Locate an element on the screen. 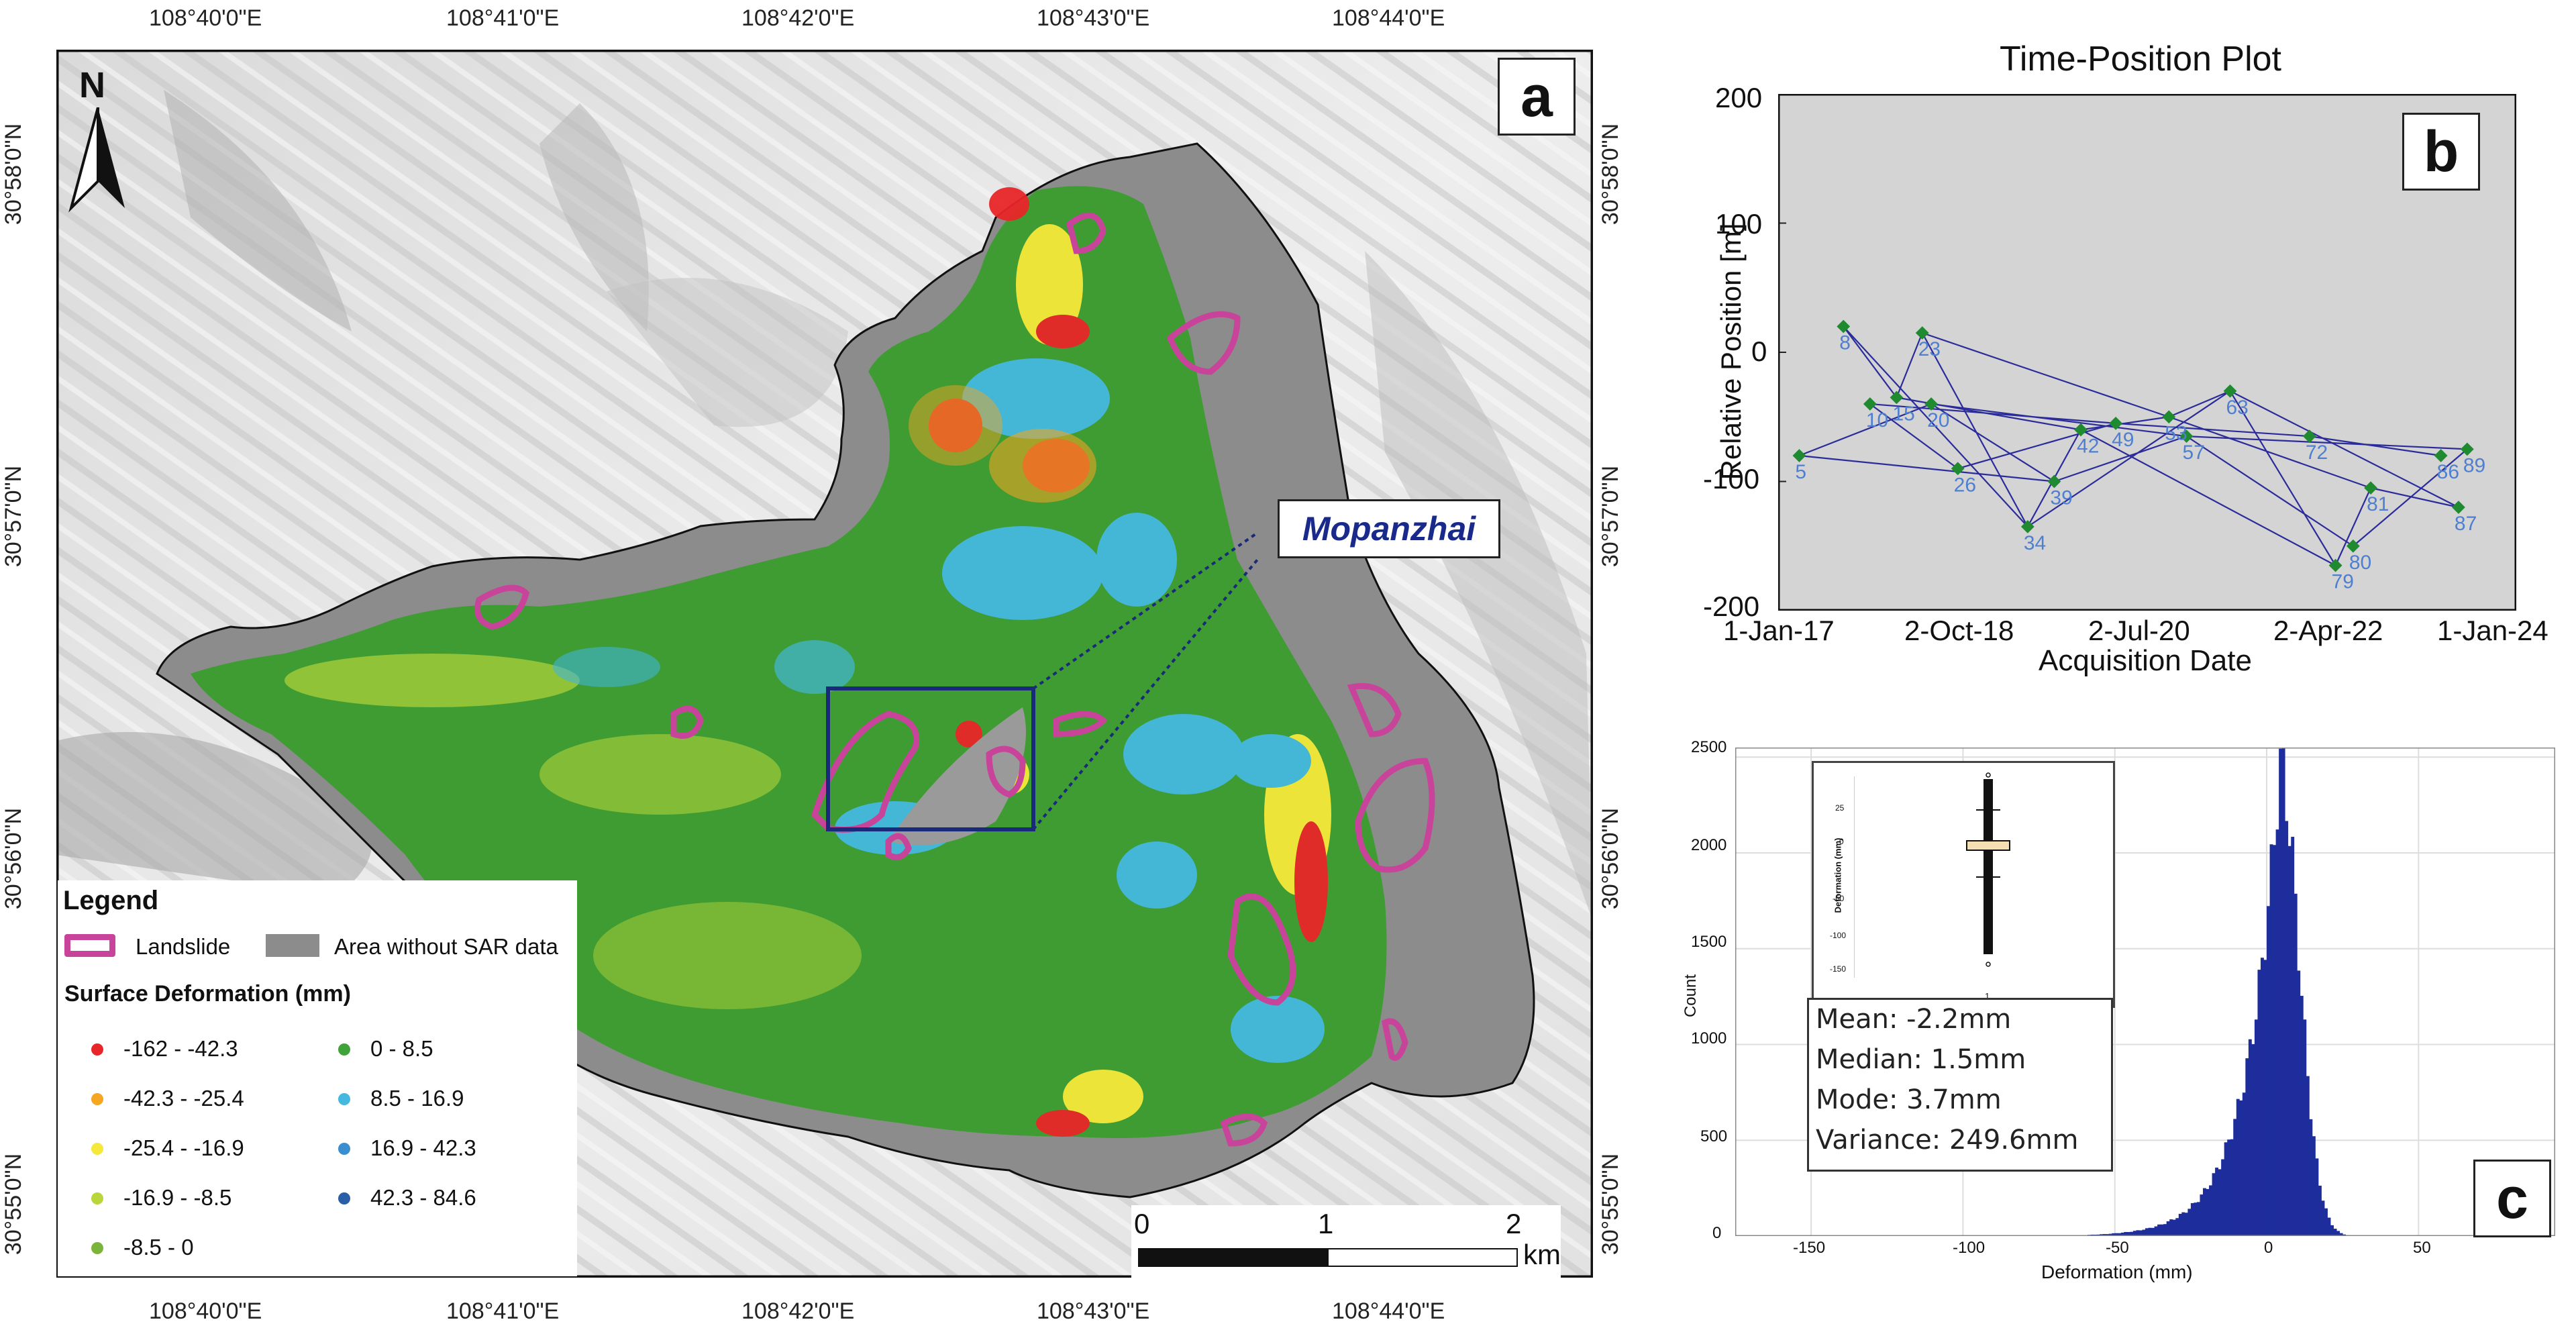  legend-subtitle: Surface Deformation (mm) is located at coordinates (207, 994).